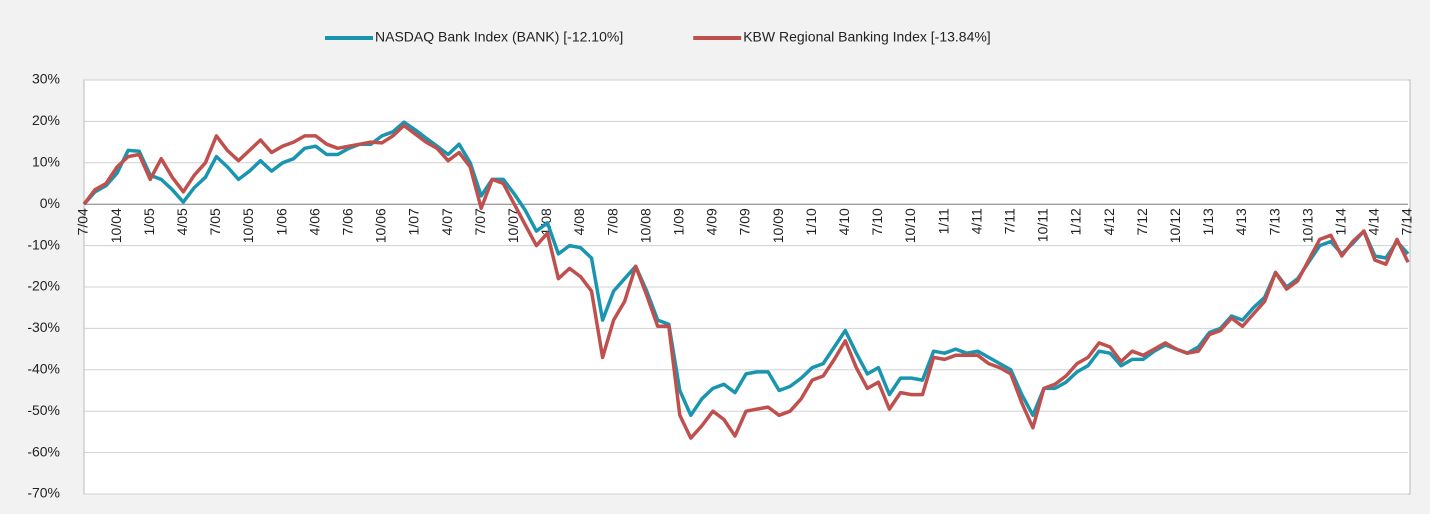 The height and width of the screenshot is (514, 1430). I want to click on x-tick-label: 10/04, so click(116, 225).